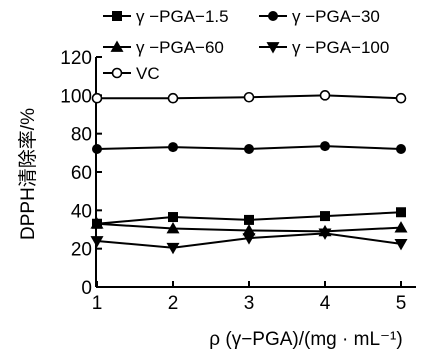 This screenshot has height=354, width=436. I want to click on legend-item: VC, so click(131, 73).